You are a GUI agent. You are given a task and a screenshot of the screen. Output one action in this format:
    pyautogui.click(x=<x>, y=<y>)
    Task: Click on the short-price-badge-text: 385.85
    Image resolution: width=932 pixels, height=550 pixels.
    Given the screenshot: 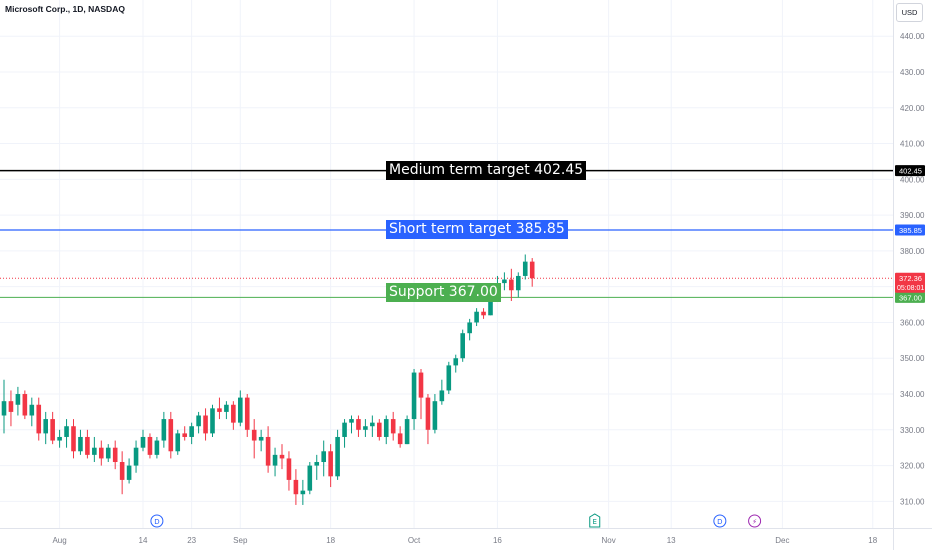 What is the action you would take?
    pyautogui.click(x=910, y=230)
    